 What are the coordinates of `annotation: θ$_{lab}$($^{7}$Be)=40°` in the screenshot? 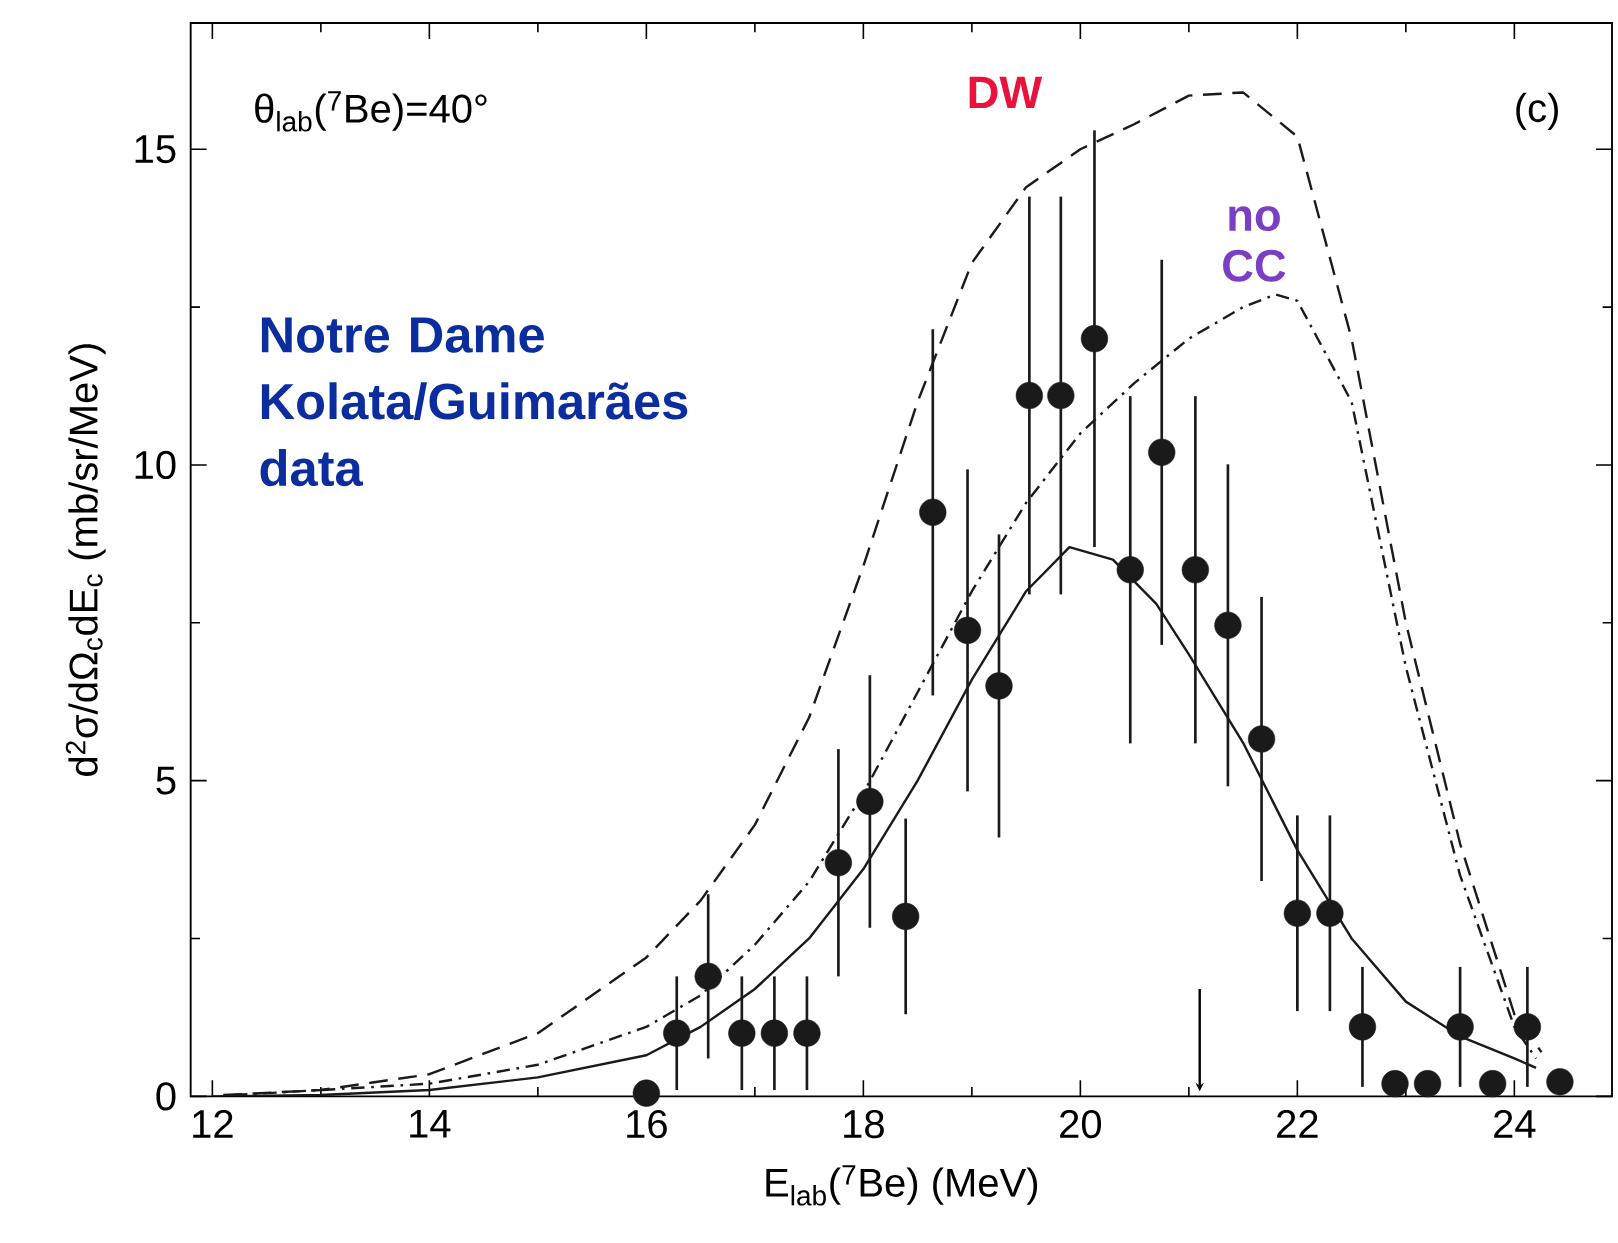 It's located at (371, 111).